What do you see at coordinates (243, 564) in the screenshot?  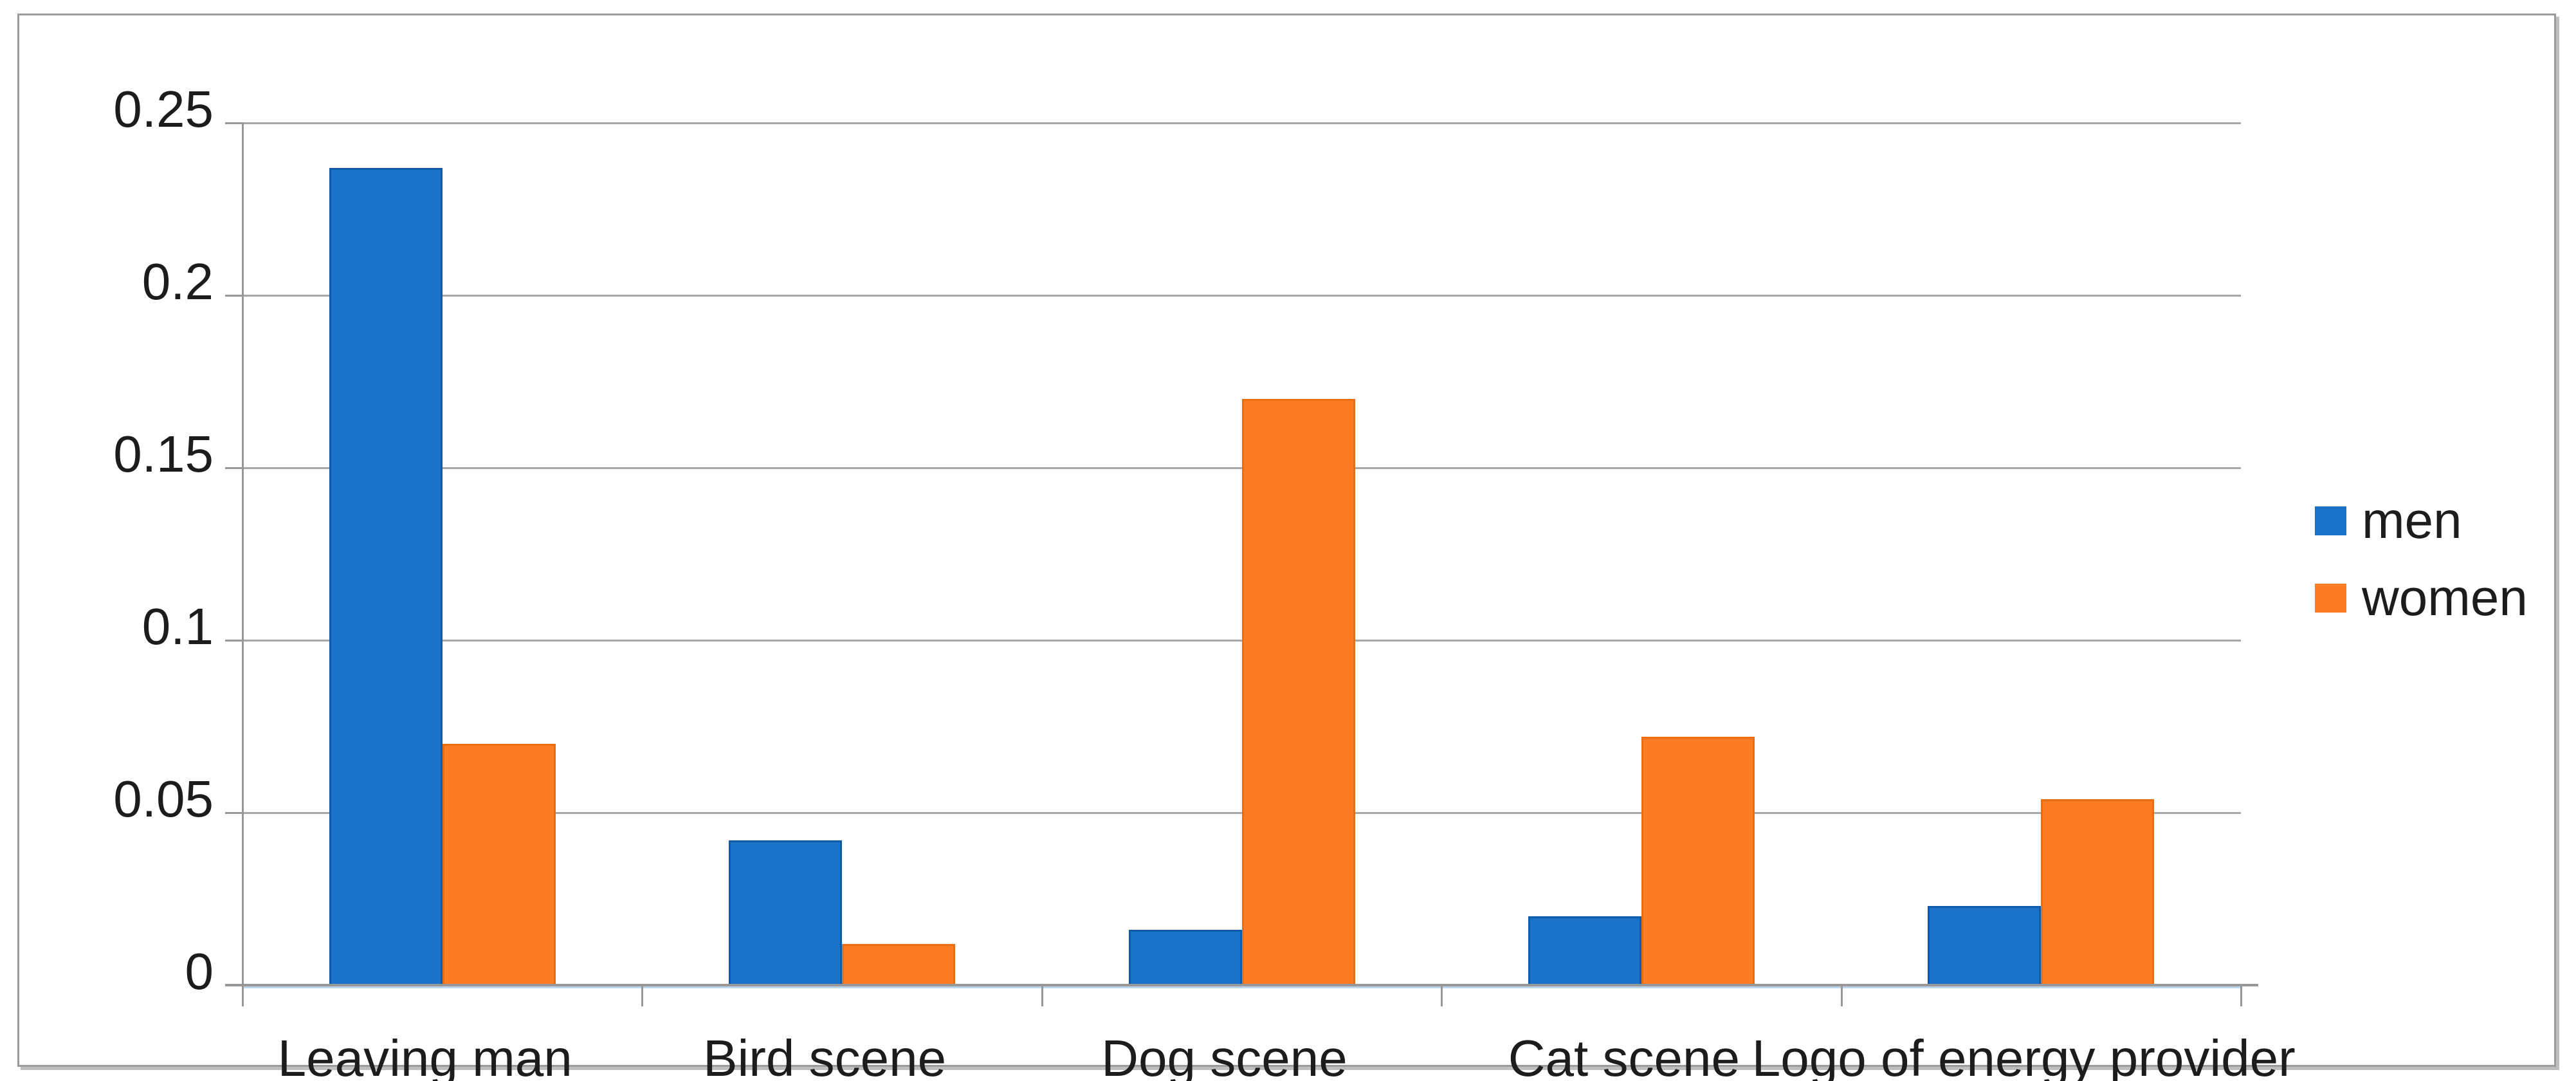 I see `y-axis-line` at bounding box center [243, 564].